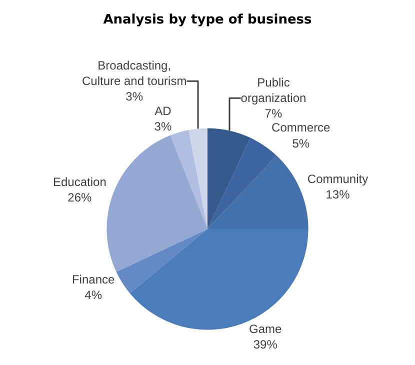 This screenshot has height=365, width=415. What do you see at coordinates (79, 182) in the screenshot?
I see `slice-label: Education` at bounding box center [79, 182].